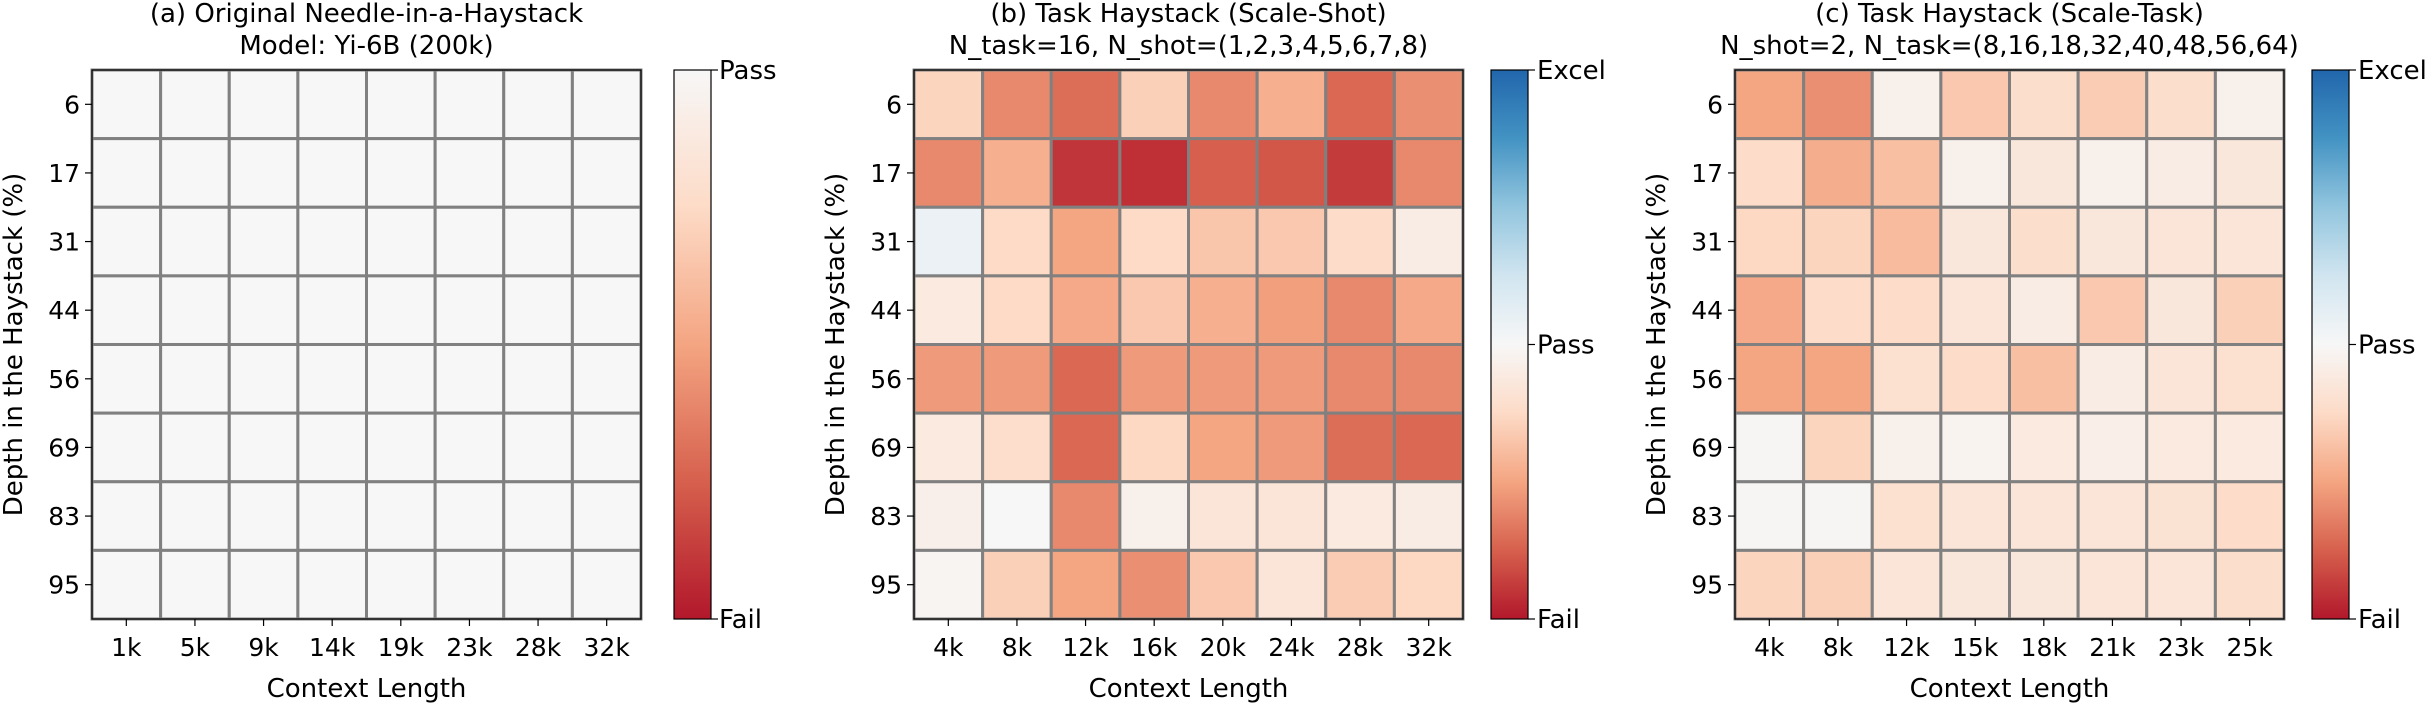  I want to click on colorbar-tick-label: Excel, so click(2392, 71).